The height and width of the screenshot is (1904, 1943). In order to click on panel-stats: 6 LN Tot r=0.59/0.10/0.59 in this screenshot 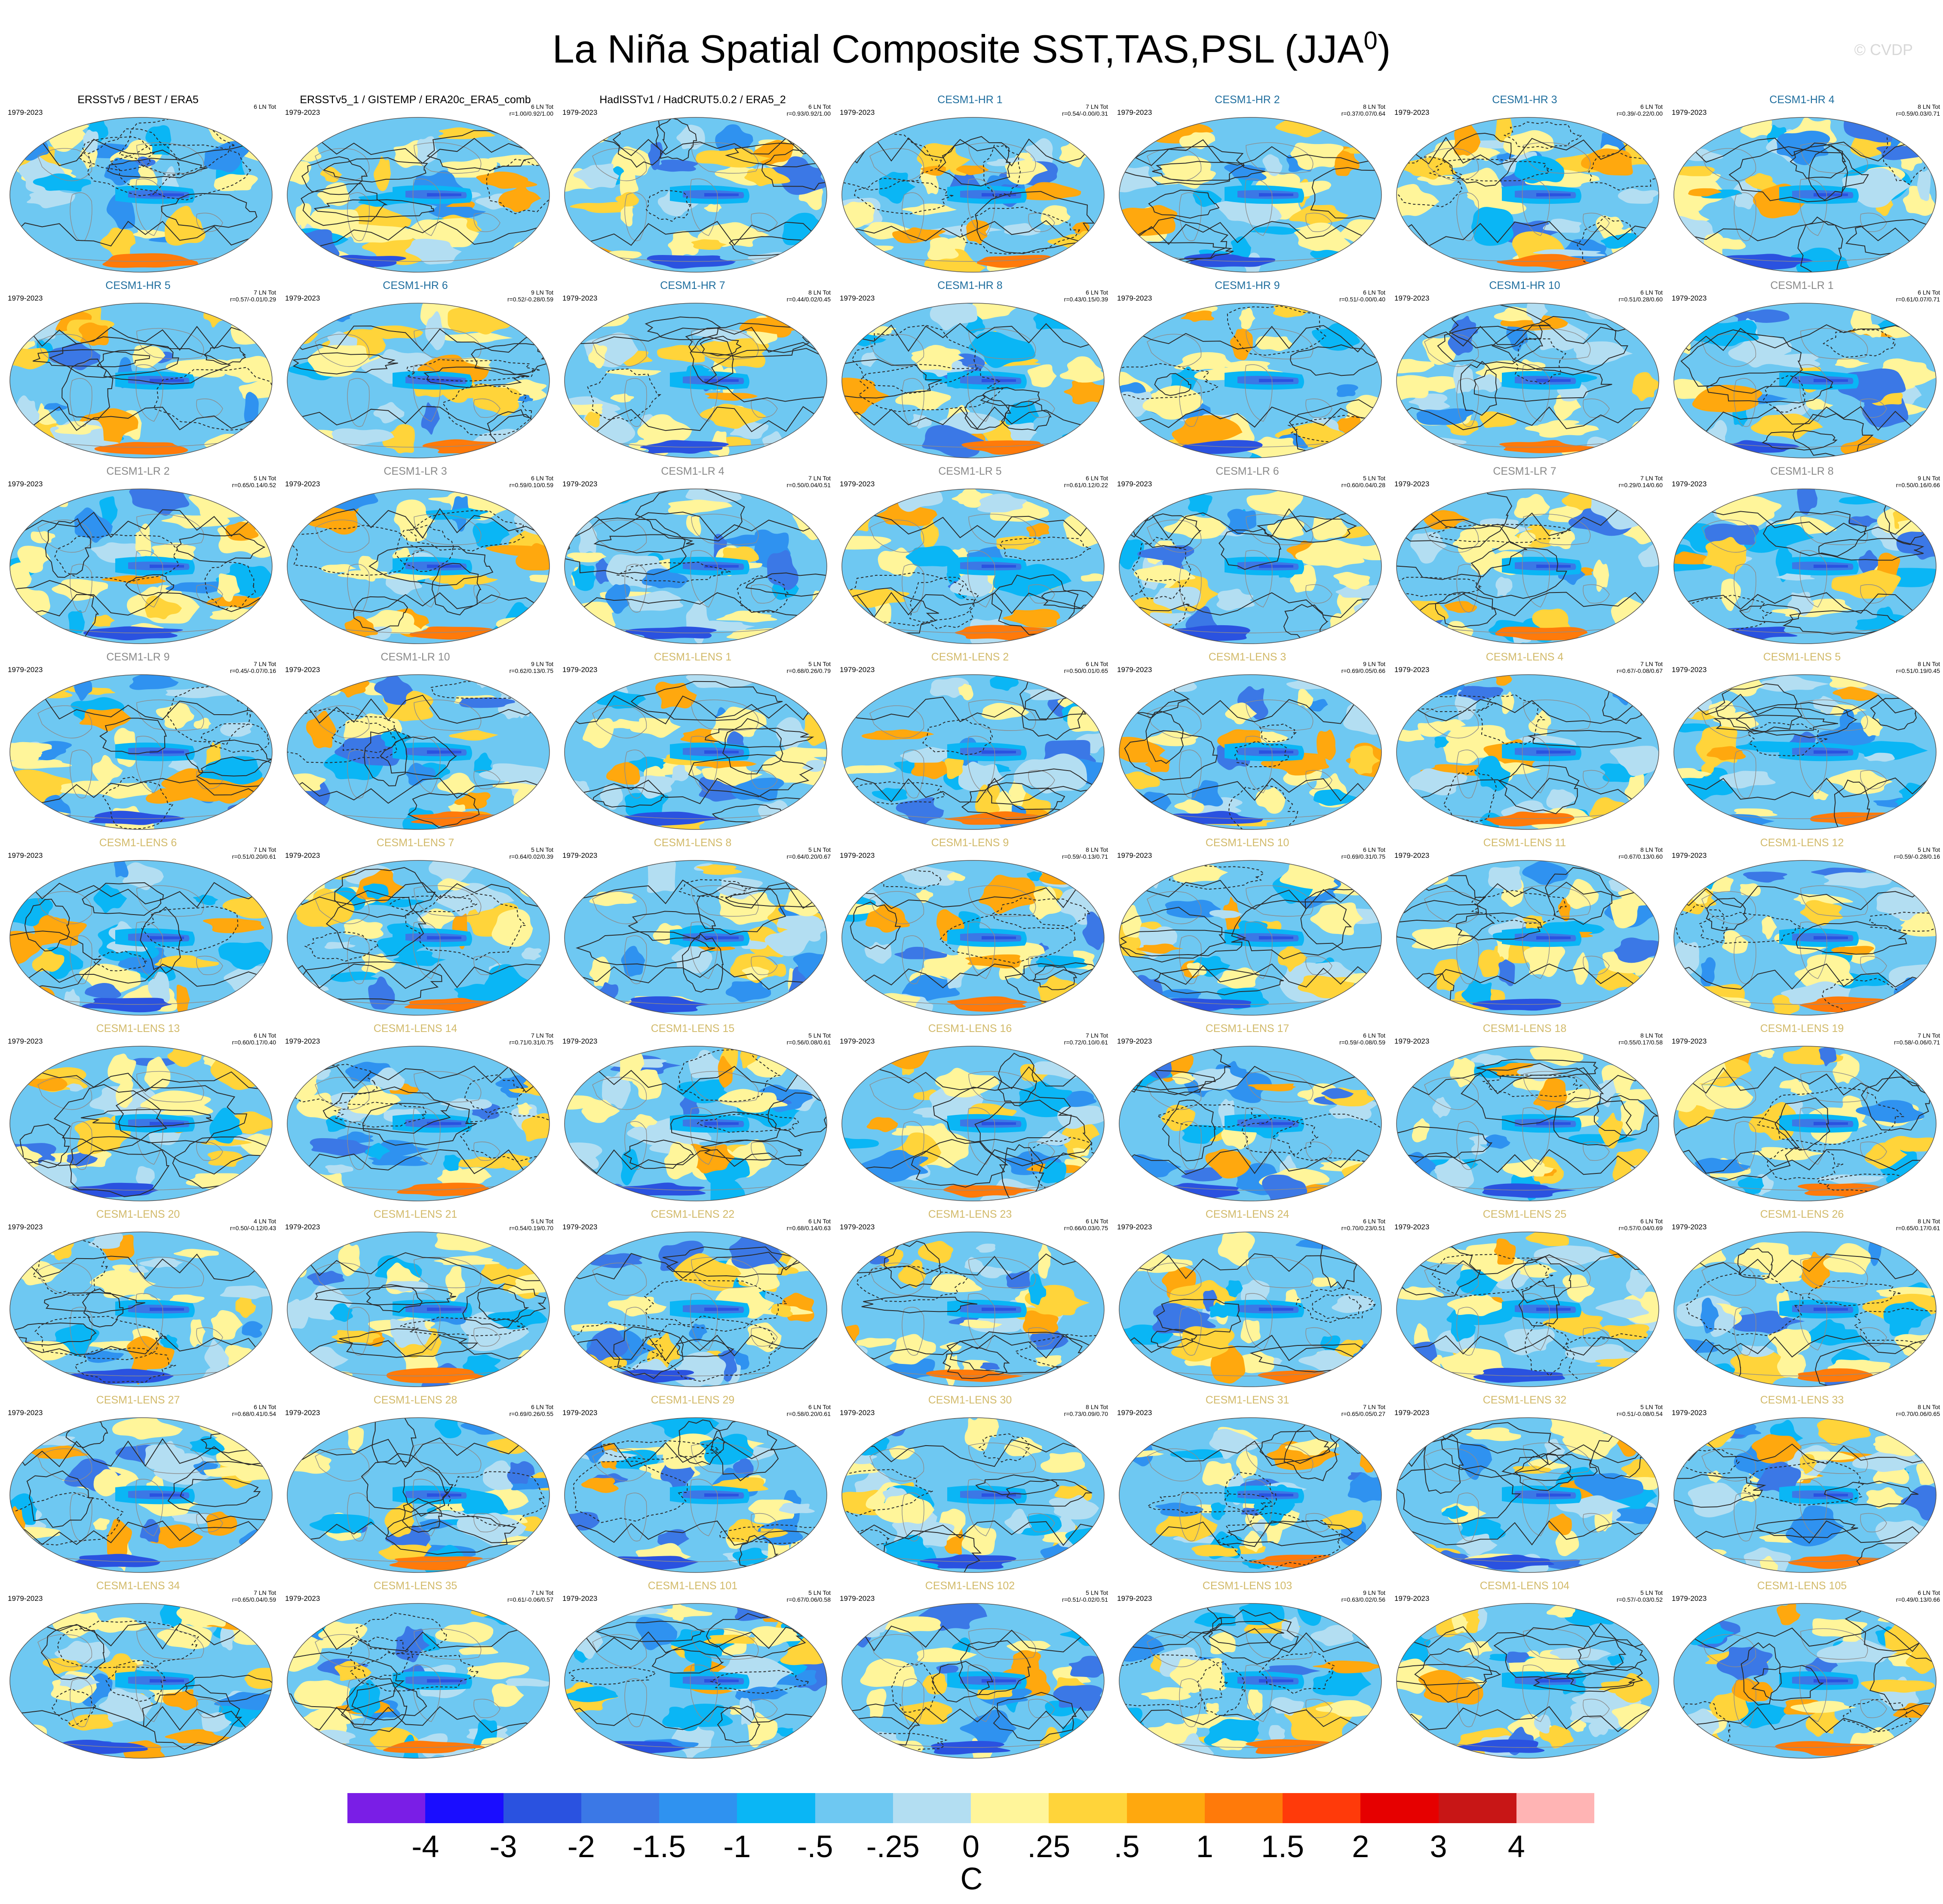, I will do `click(531, 481)`.